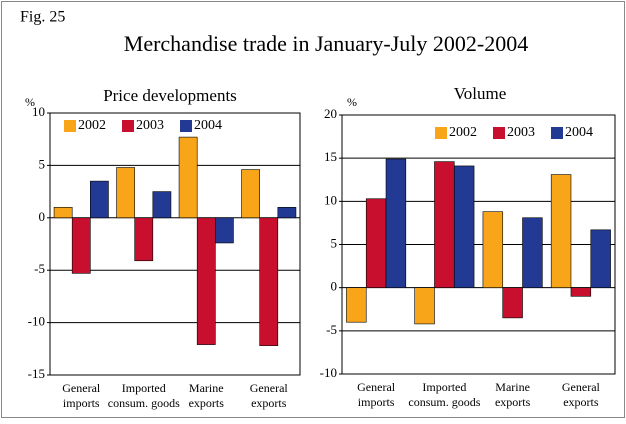 This screenshot has height=424, width=626. What do you see at coordinates (330, 113) in the screenshot?
I see `y-tick-label: 20` at bounding box center [330, 113].